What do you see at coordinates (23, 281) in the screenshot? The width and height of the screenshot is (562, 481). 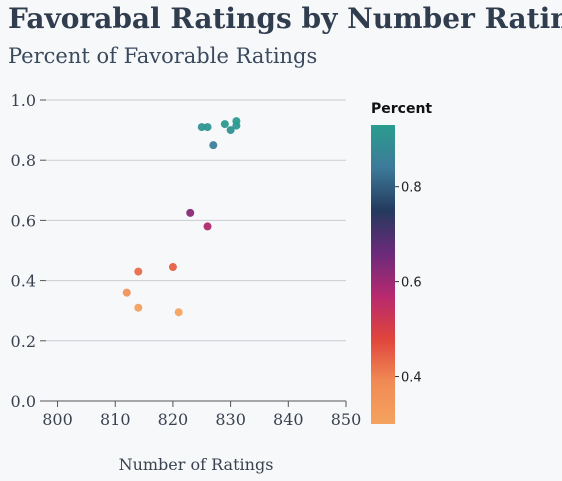 I see `y-tick-label: 0.4` at bounding box center [23, 281].